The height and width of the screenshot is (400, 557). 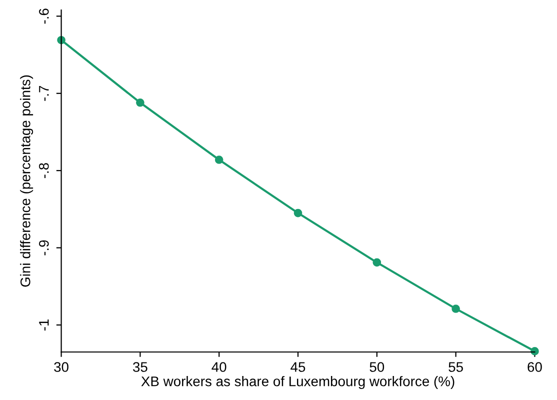 What do you see at coordinates (219, 367) in the screenshot?
I see `x-tick-label: 40` at bounding box center [219, 367].